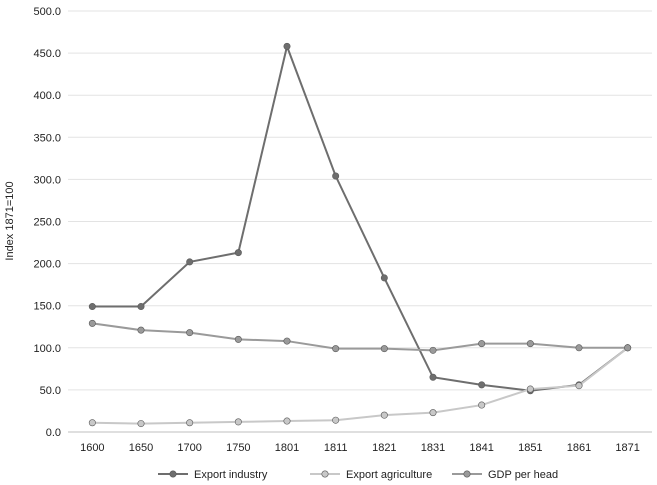  What do you see at coordinates (523, 475) in the screenshot?
I see `legend-label: GDP per head` at bounding box center [523, 475].